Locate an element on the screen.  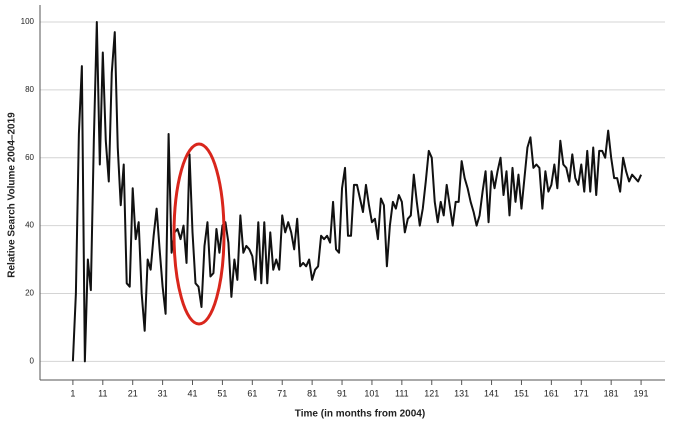
x-tick-label: 41 is located at coordinates (193, 393).